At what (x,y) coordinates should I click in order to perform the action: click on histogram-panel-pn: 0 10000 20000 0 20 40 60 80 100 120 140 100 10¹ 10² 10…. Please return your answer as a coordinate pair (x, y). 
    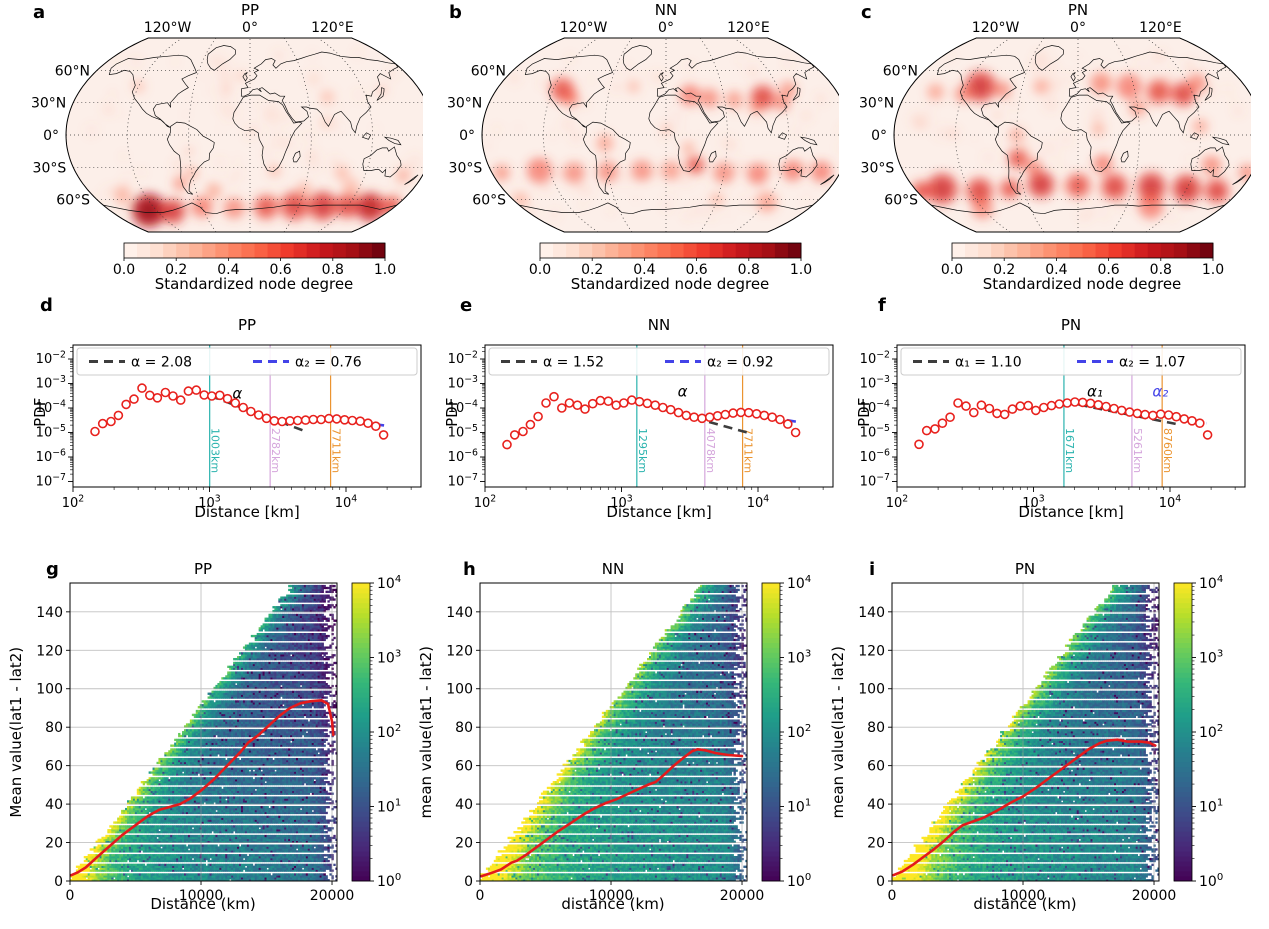
    Looking at the image, I should click on (1032, 744).